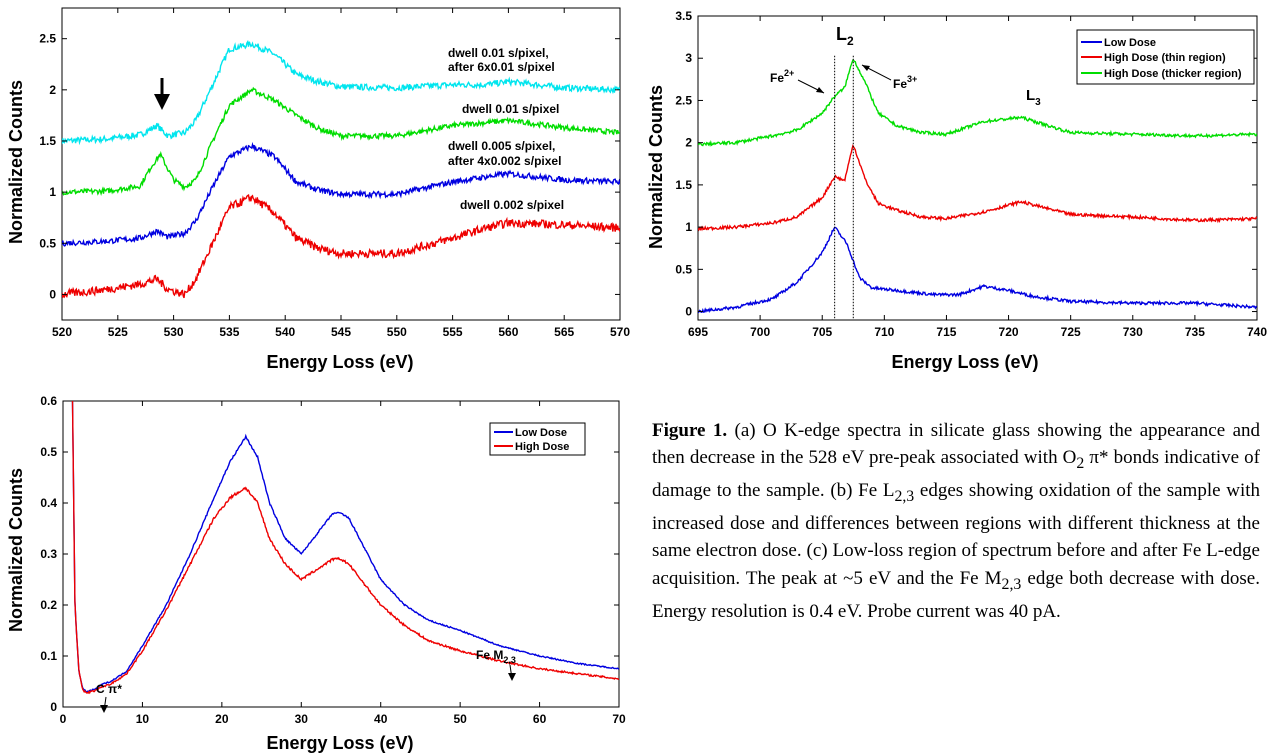 Image resolution: width=1273 pixels, height=754 pixels. Describe the element at coordinates (1033, 97) in the screenshot. I see `label-l3: L3` at that location.